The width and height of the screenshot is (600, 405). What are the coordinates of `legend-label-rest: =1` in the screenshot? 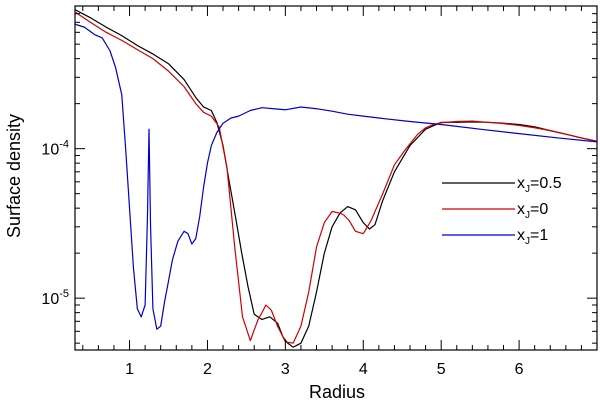 It's located at (539, 235).